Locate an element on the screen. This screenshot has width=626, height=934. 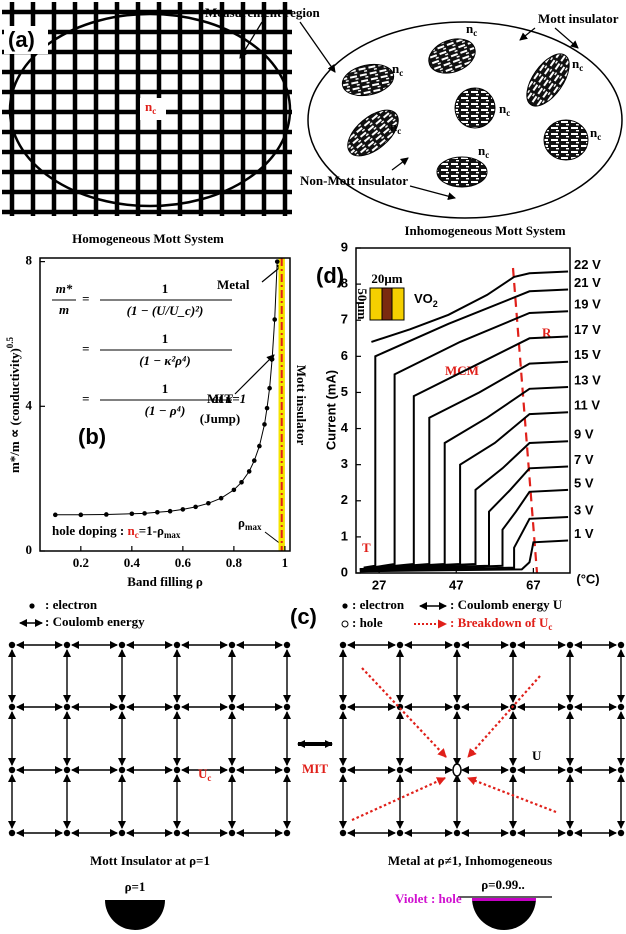
x-axis-label: Band filling ρ is located at coordinates (165, 581).